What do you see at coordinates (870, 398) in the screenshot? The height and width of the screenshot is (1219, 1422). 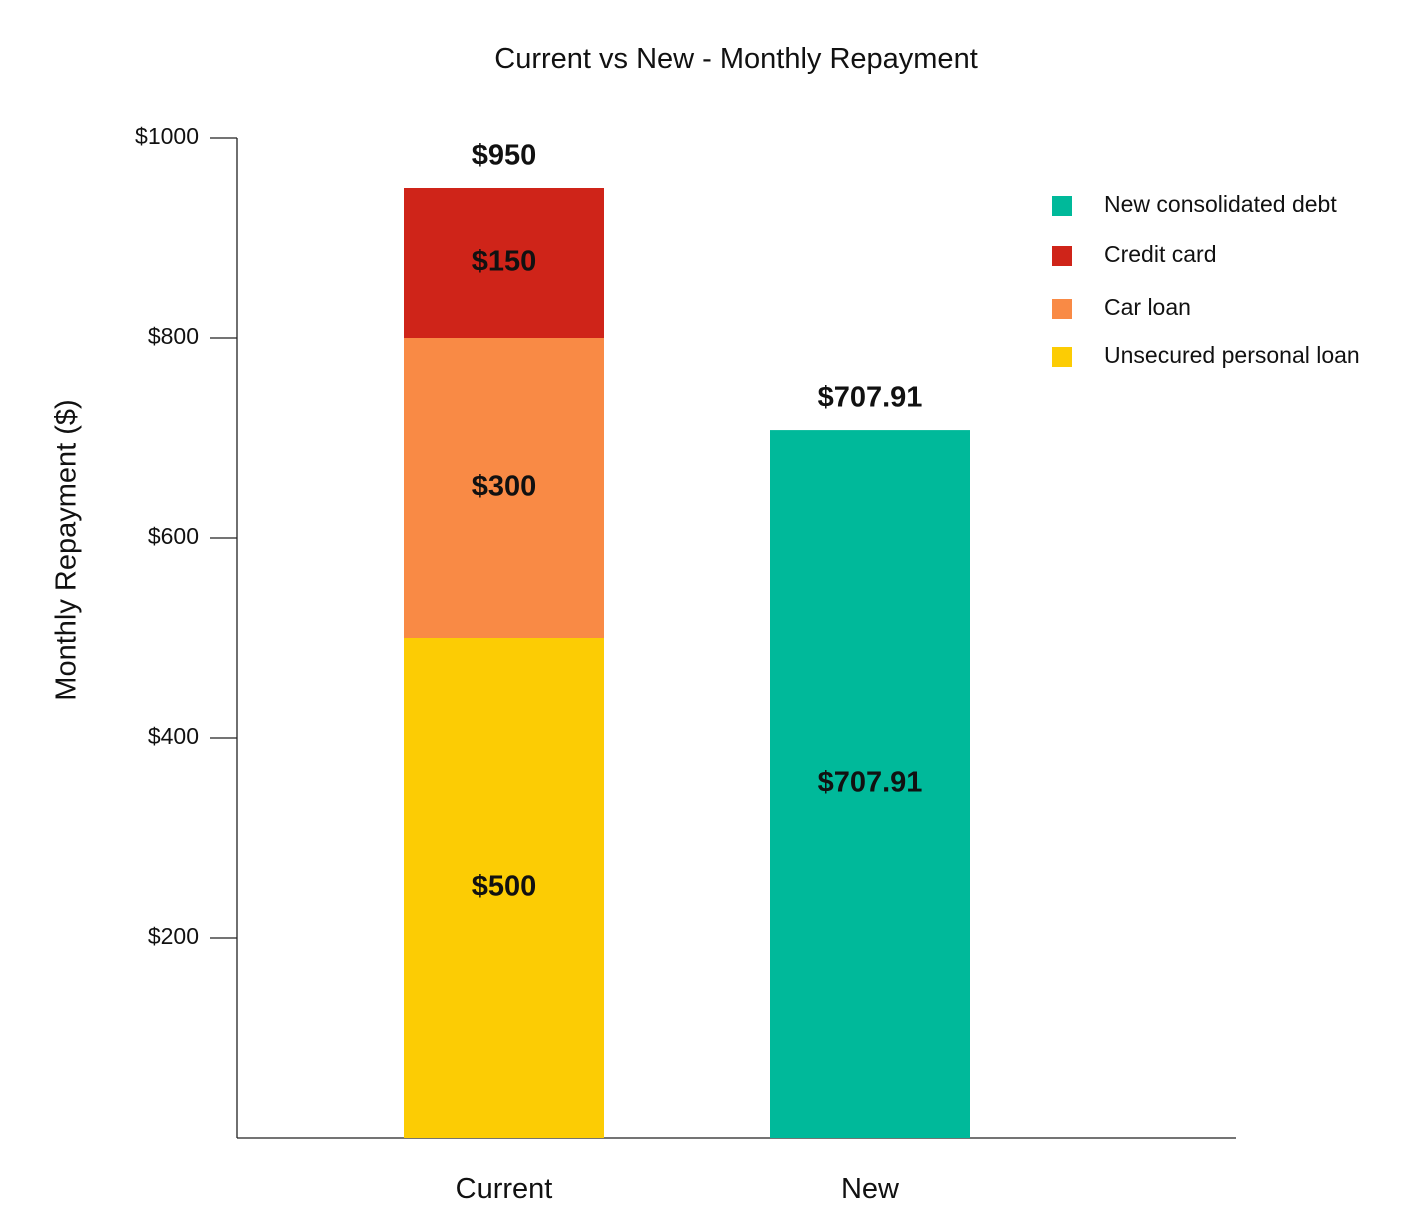 I see `bar-total-label: $707.91` at bounding box center [870, 398].